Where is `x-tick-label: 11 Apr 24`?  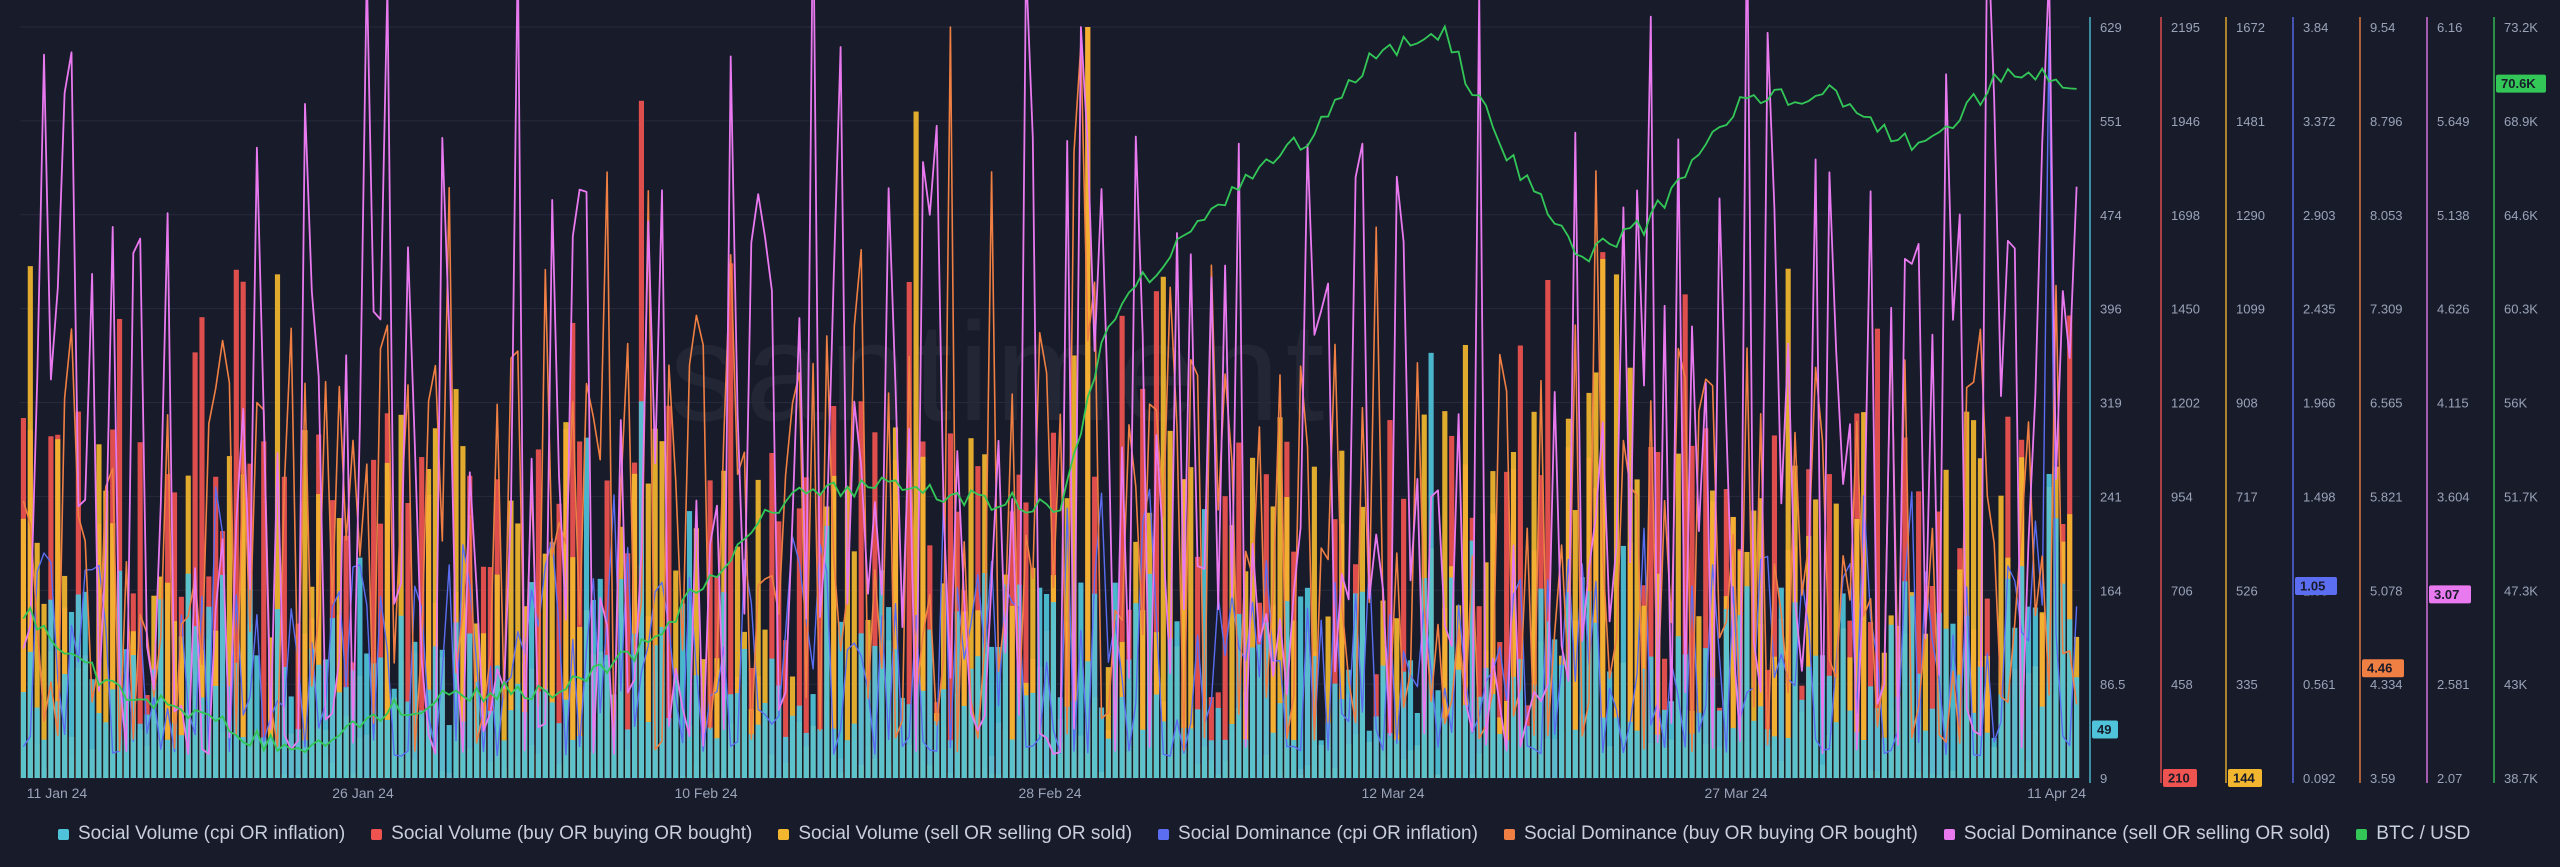 x-tick-label: 11 Apr 24 is located at coordinates (2056, 793).